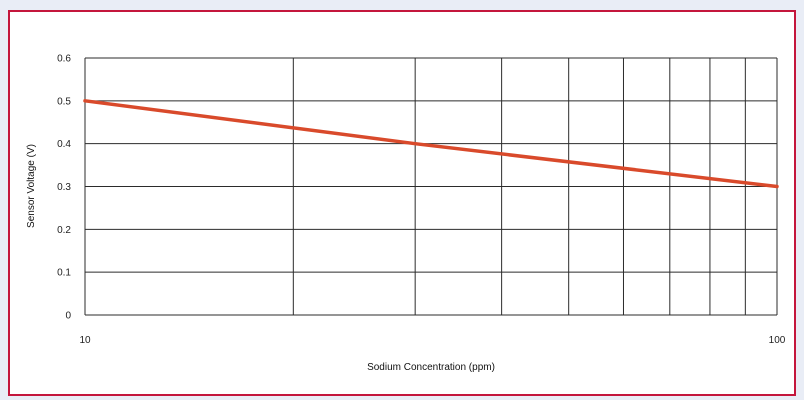  Describe the element at coordinates (64, 230) in the screenshot. I see `y-tick-label: 0.2` at that location.